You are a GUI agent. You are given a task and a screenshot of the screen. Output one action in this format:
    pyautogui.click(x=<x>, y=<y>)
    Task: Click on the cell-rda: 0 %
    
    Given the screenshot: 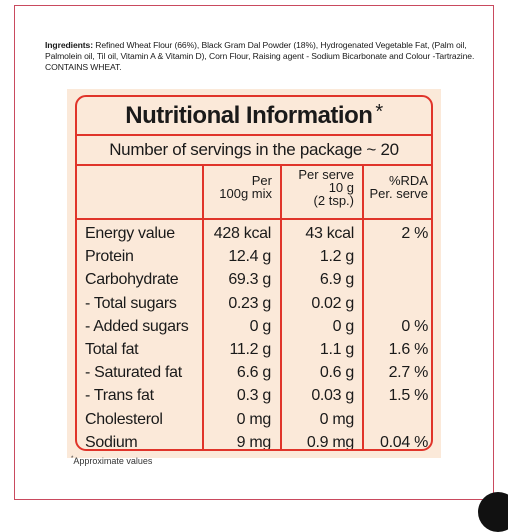 What is the action you would take?
    pyautogui.click(x=414, y=326)
    